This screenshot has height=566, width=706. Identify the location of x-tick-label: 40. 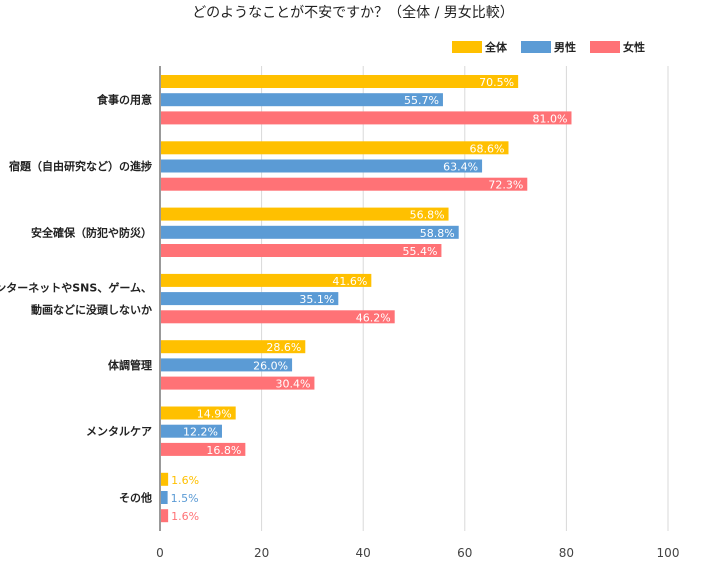
(363, 553).